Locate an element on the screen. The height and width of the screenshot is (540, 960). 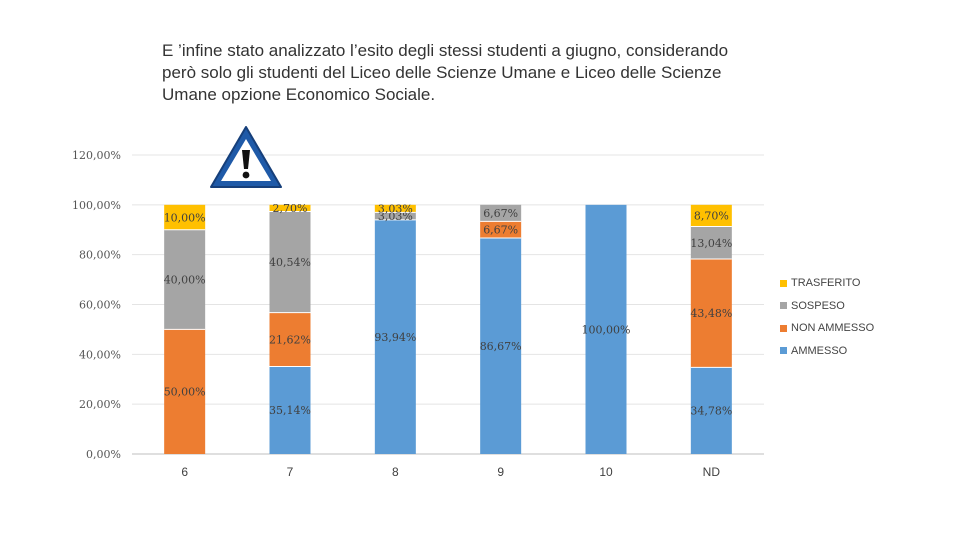
legend-item: AMMESSO is located at coordinates (827, 351).